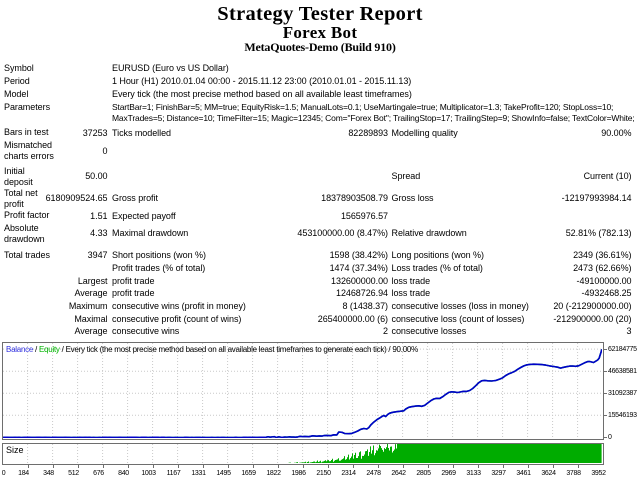 The height and width of the screenshot is (480, 640). I want to click on row-label: Profit factor, so click(27, 214).